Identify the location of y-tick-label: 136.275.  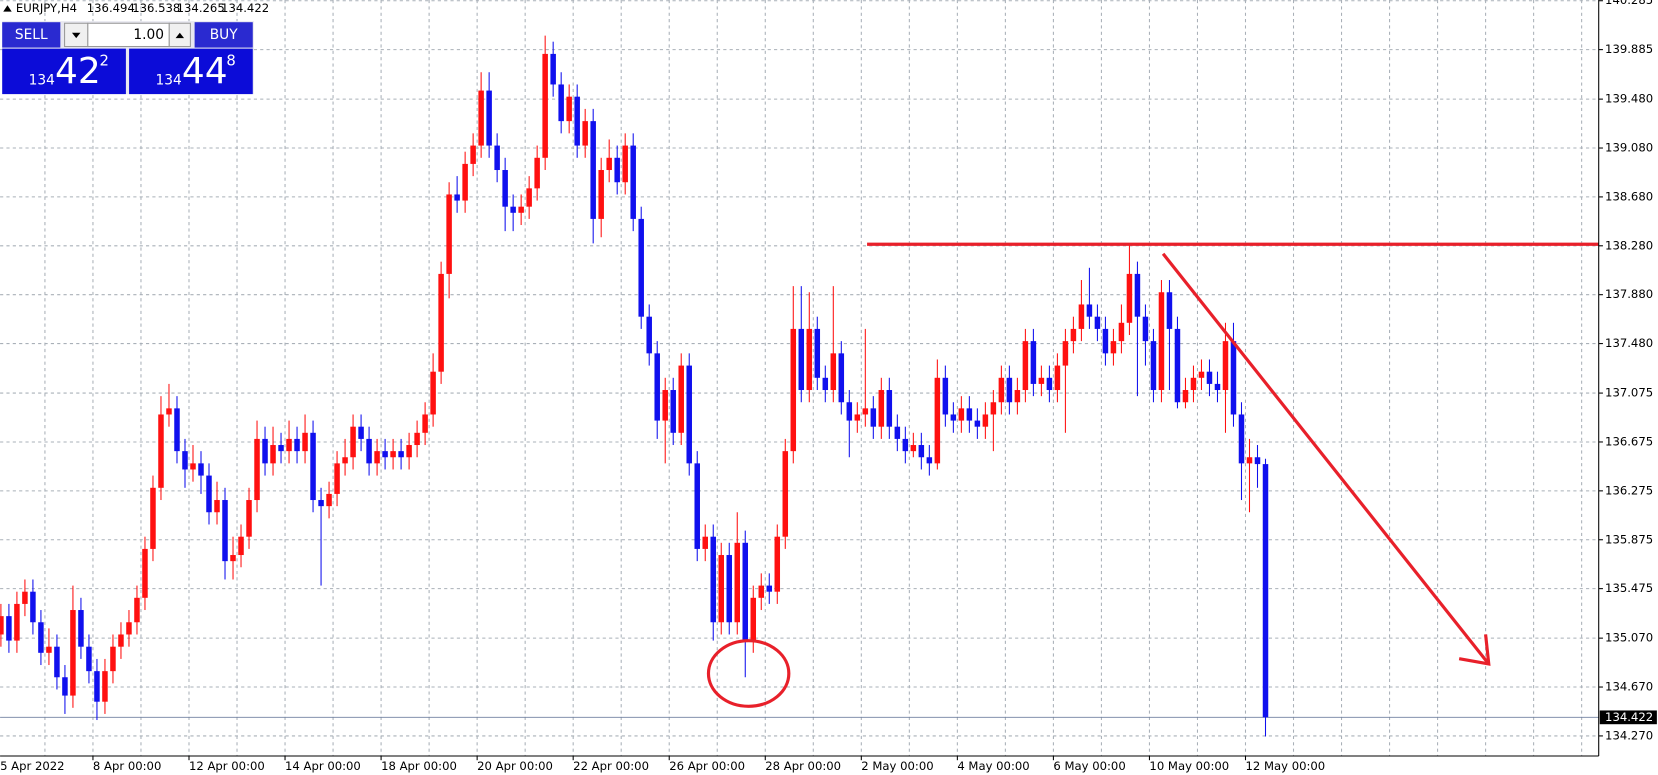
(1629, 490).